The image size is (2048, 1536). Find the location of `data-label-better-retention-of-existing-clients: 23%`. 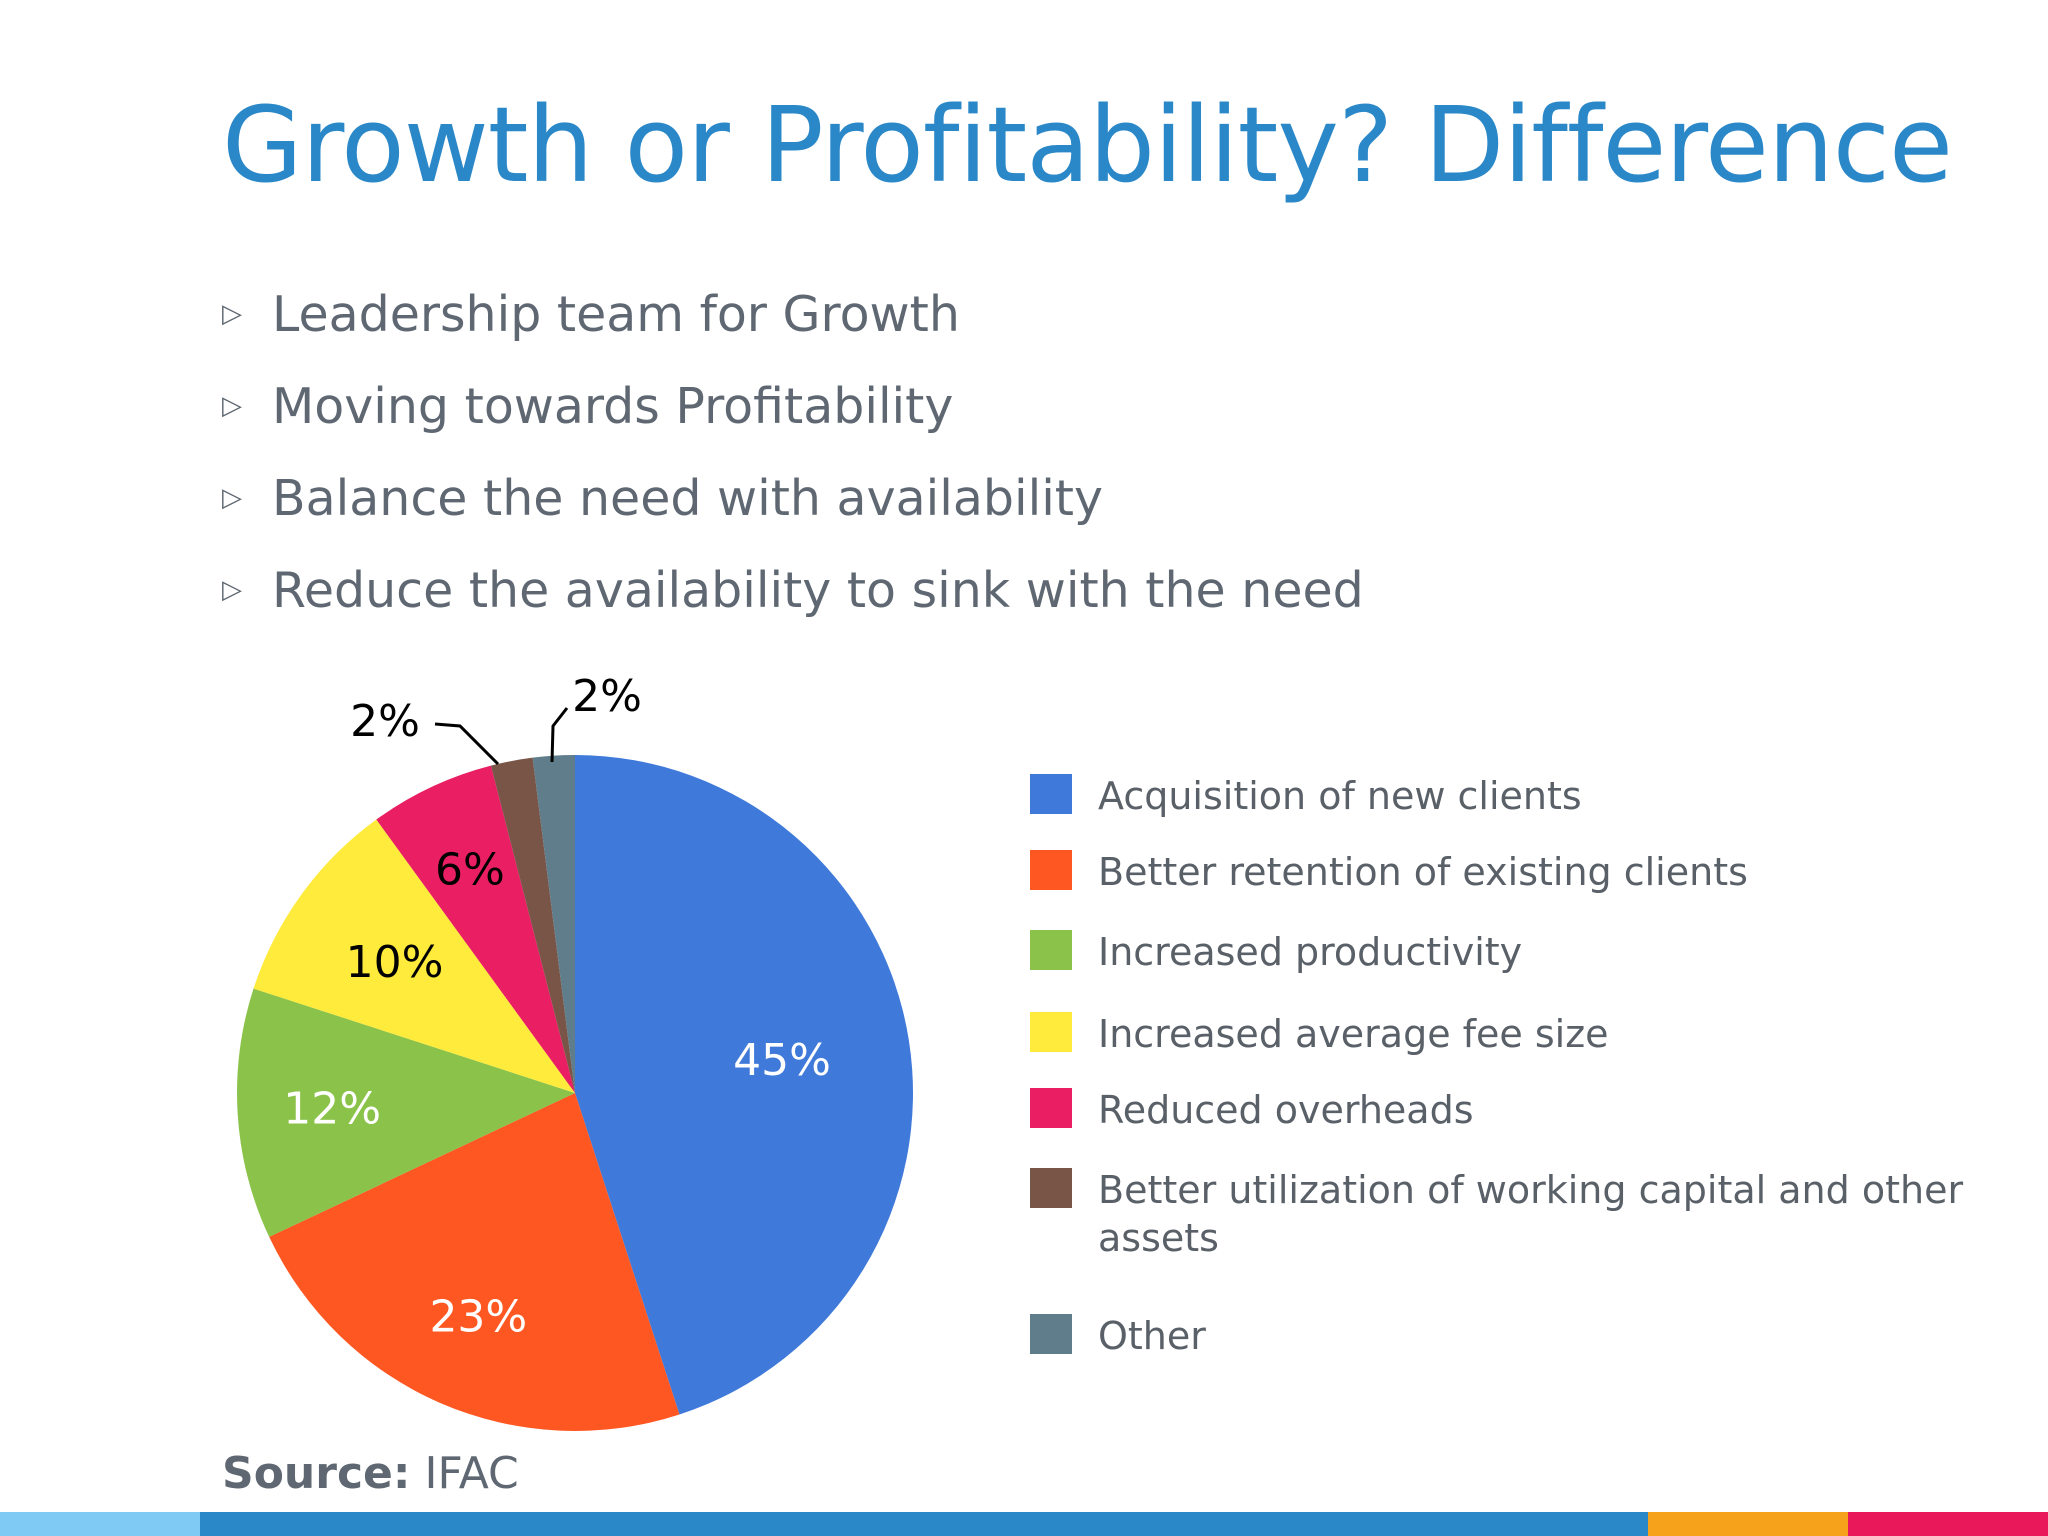

data-label-better-retention-of-existing-clients: 23% is located at coordinates (478, 1316).